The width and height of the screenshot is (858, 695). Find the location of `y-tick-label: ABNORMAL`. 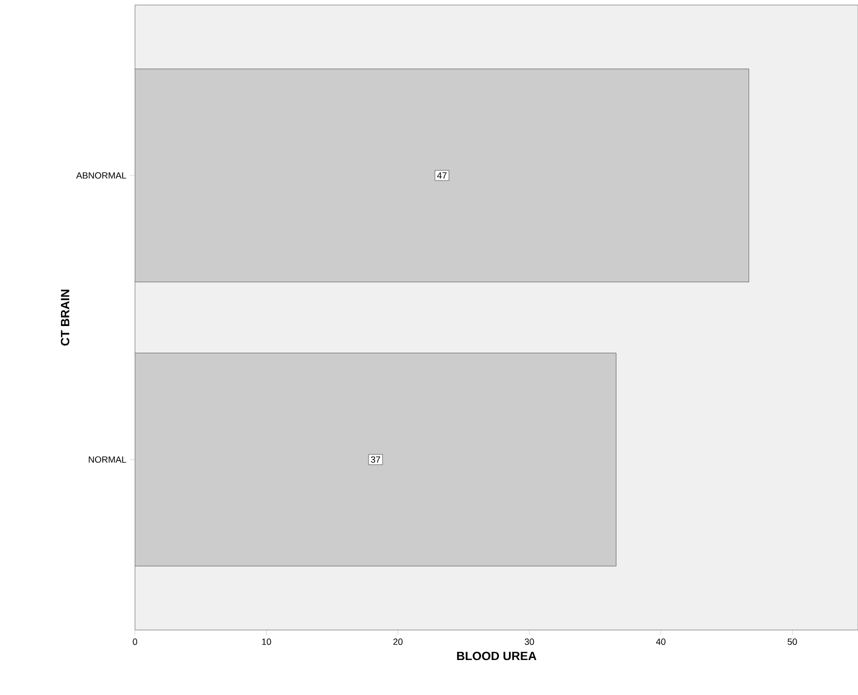

y-tick-label: ABNORMAL is located at coordinates (101, 175).